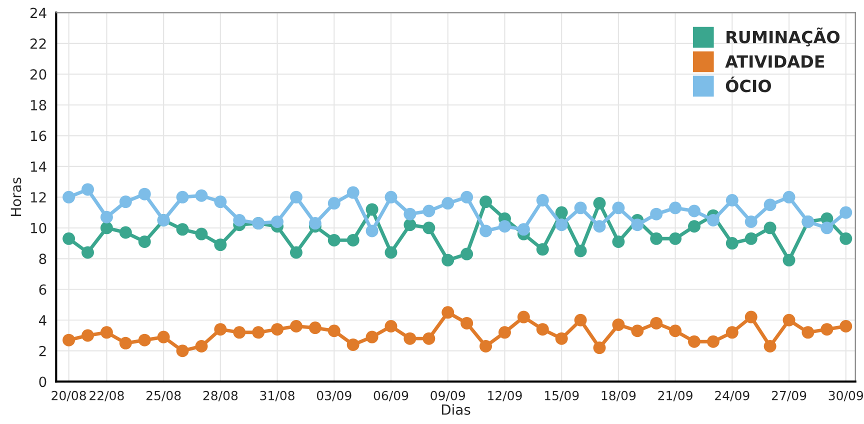 Image resolution: width=864 pixels, height=424 pixels. Describe the element at coordinates (391, 396) in the screenshot. I see `x-tick-label: 06/09` at that location.